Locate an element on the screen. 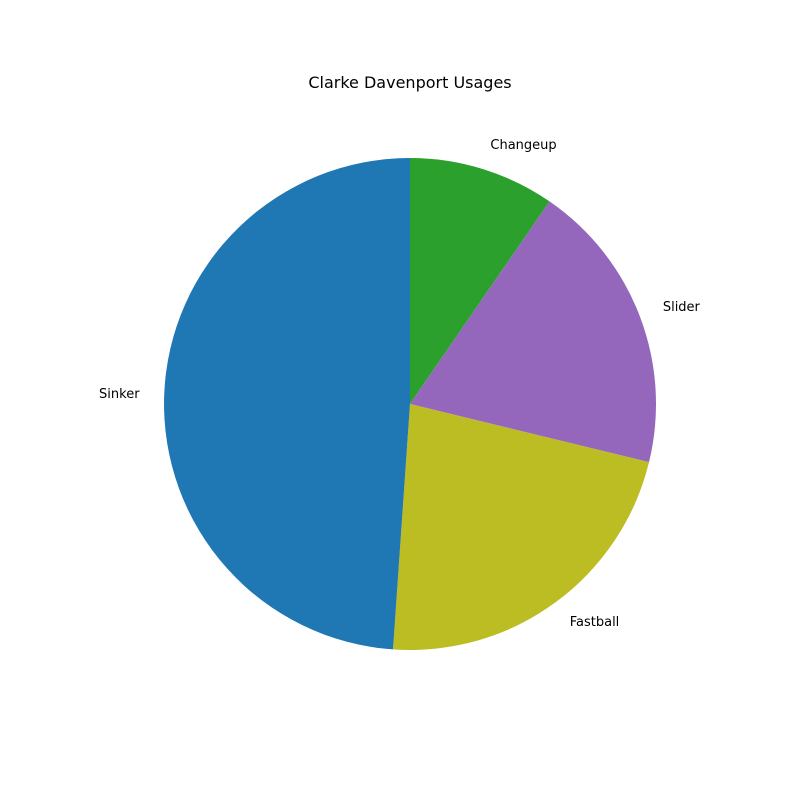  pie-label-sinker: Sinker is located at coordinates (119, 394).